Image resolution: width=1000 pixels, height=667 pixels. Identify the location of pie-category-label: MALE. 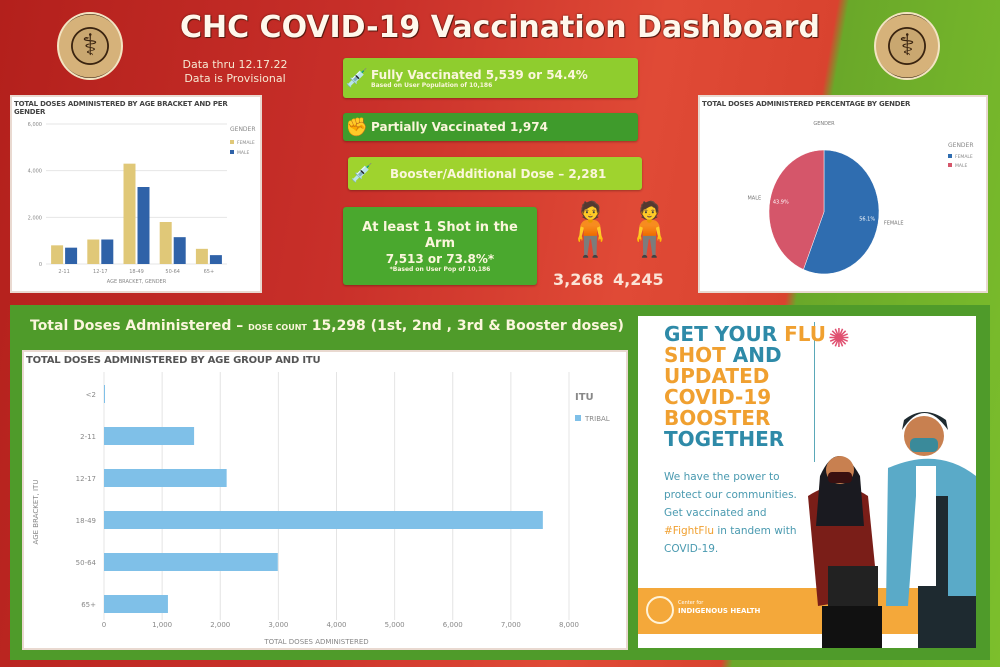
(754, 198).